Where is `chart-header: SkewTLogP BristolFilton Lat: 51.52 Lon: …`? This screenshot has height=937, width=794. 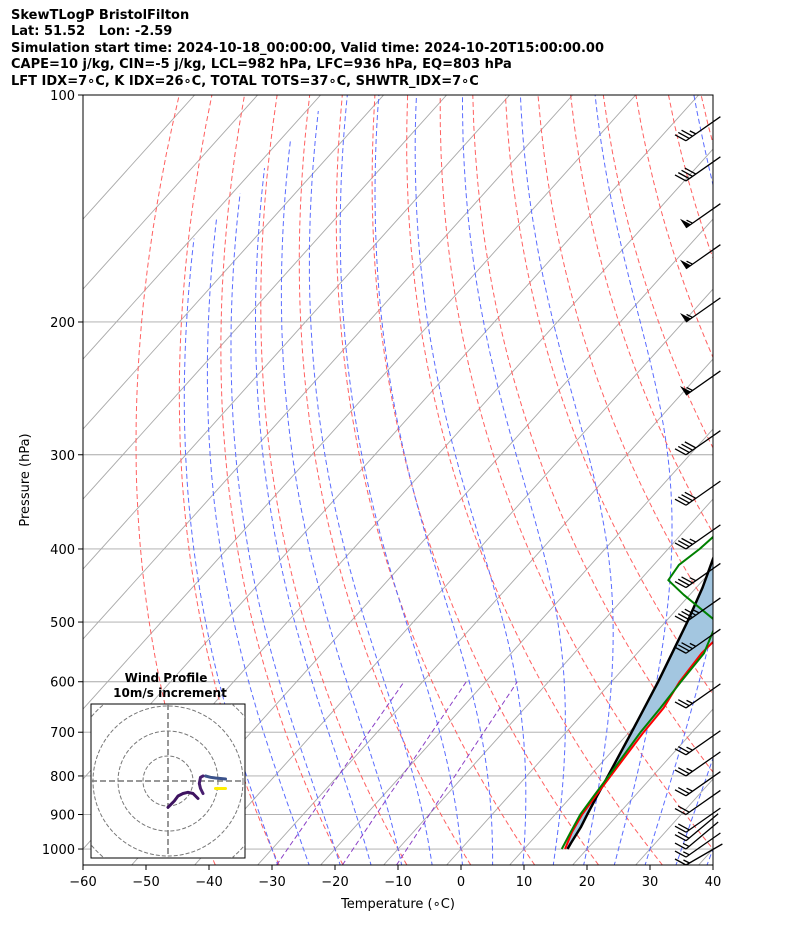
chart-header: SkewTLogP BristolFilton Lat: 51.52 Lon: … is located at coordinates (307, 49).